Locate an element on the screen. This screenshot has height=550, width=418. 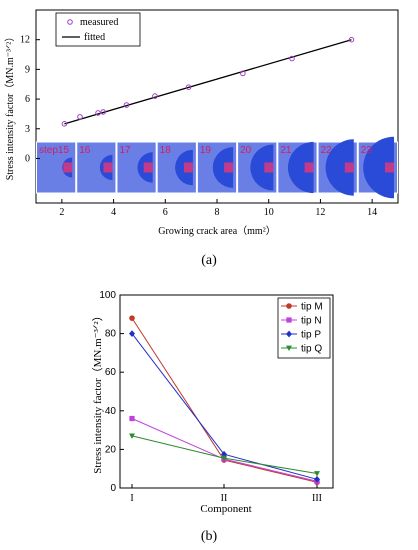
inset-frame-label: 18 is located at coordinates (166, 150).